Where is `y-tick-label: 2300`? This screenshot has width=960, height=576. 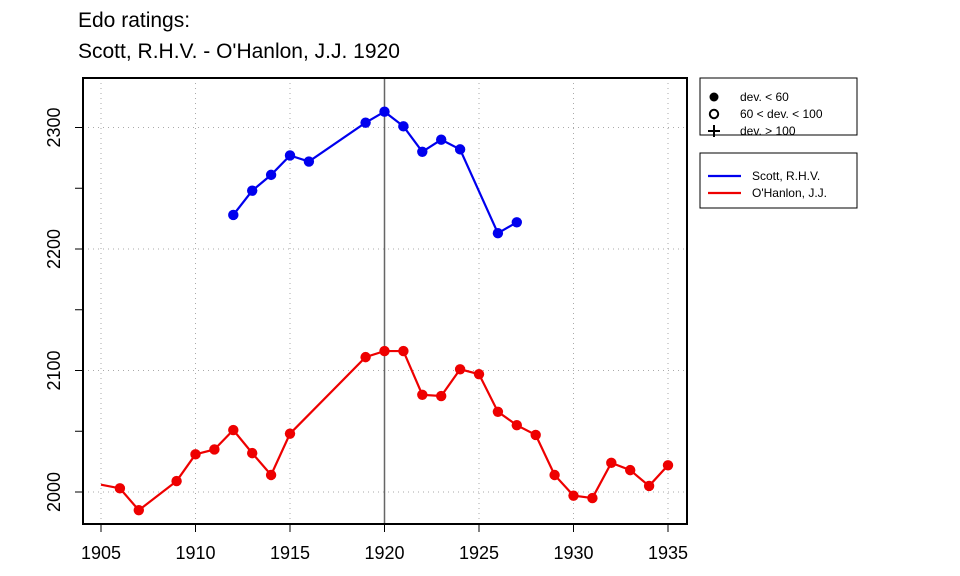
y-tick-label: 2300 is located at coordinates (54, 127).